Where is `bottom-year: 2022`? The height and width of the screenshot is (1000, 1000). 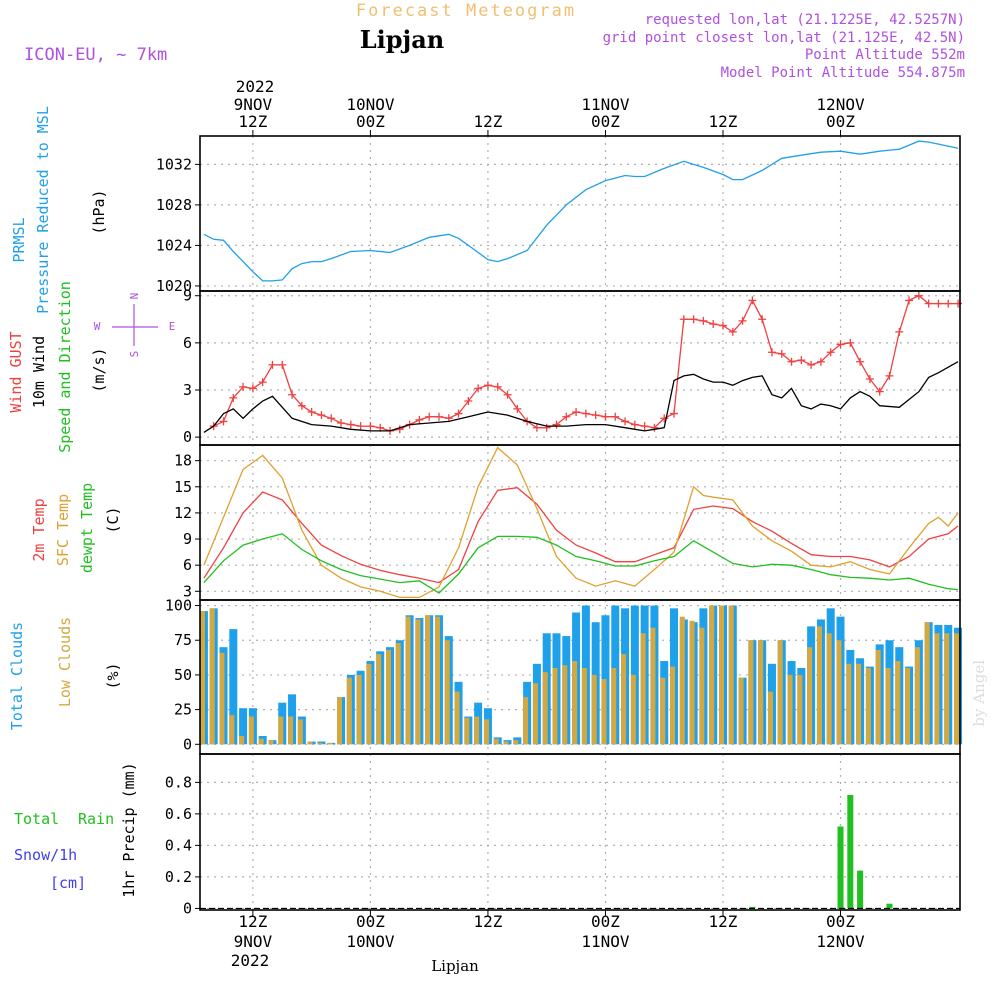
bottom-year: 2022 is located at coordinates (250, 960).